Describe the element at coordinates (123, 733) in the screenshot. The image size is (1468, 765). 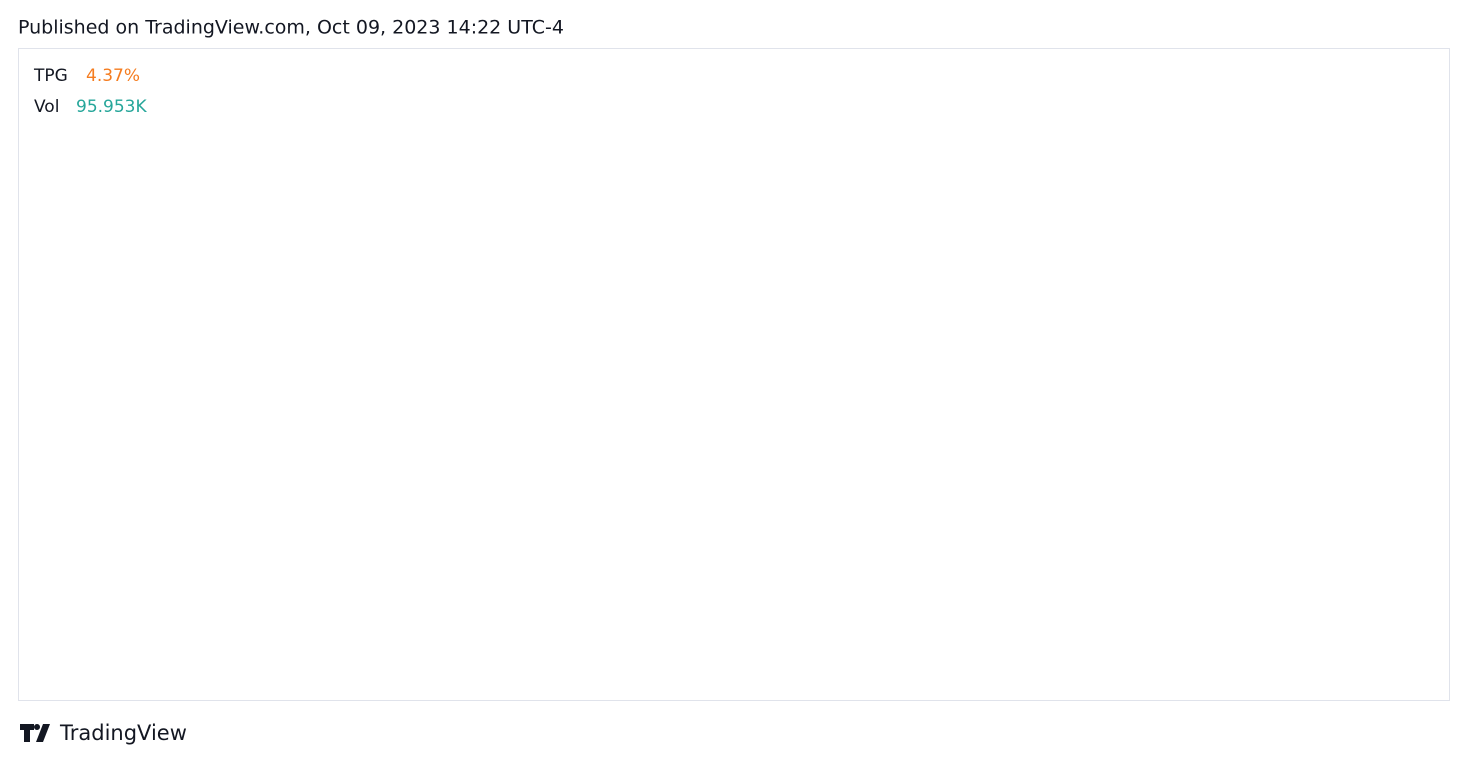
I see `brand: TradingView` at that location.